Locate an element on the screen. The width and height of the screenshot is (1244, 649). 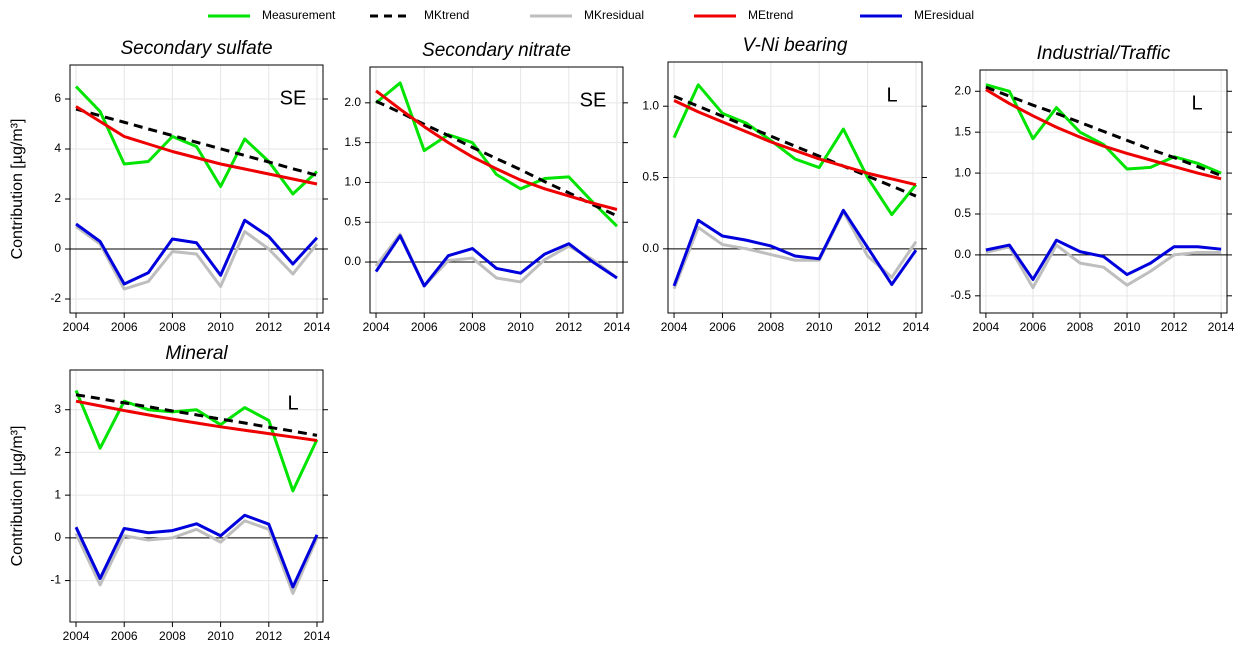
y-tick-label: 1 is located at coordinates (57, 494).